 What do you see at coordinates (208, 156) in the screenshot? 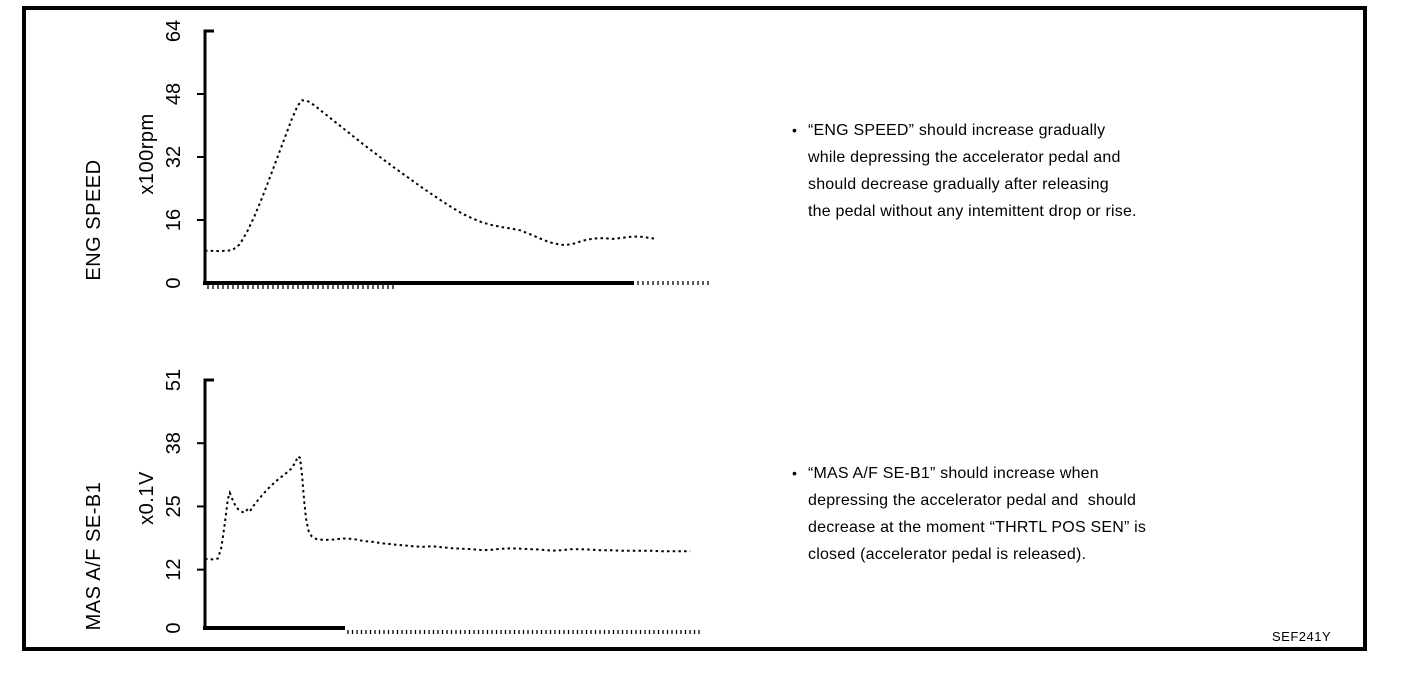
I see `eng-speed-y-axis` at bounding box center [208, 156].